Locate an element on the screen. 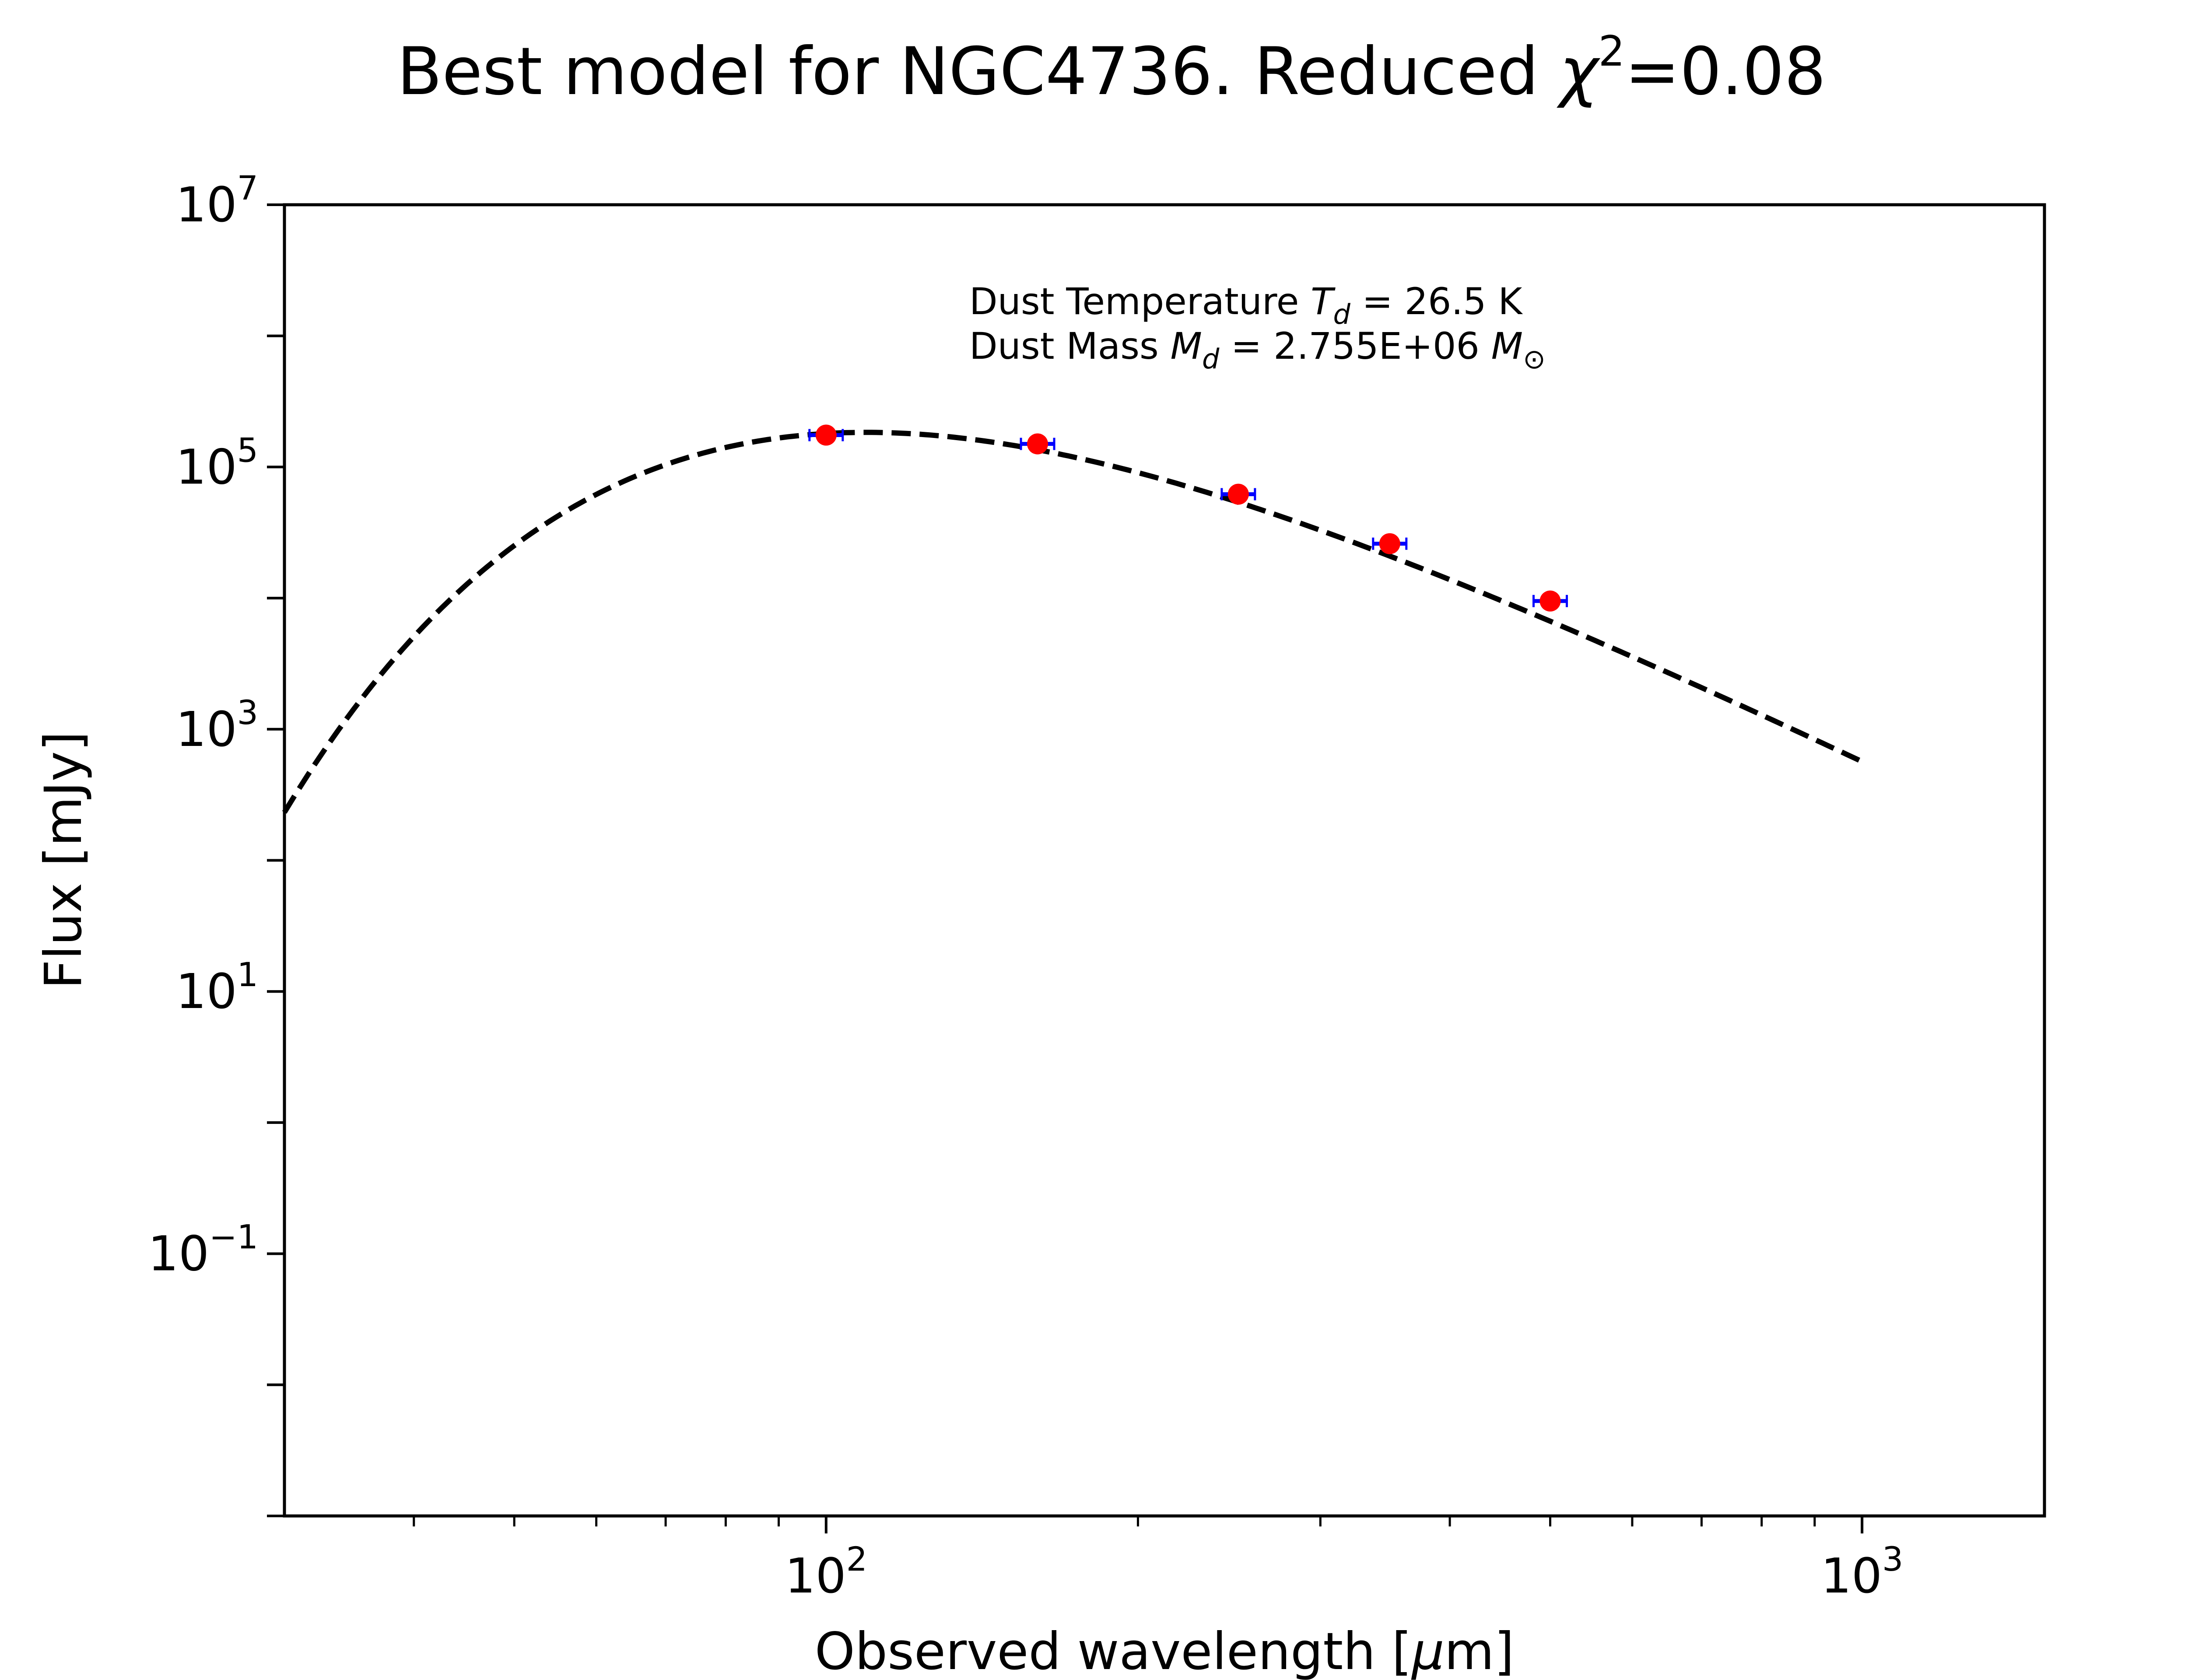 This screenshot has height=1680, width=2188. y-tick-label-exponent: −1 is located at coordinates (233, 1237).